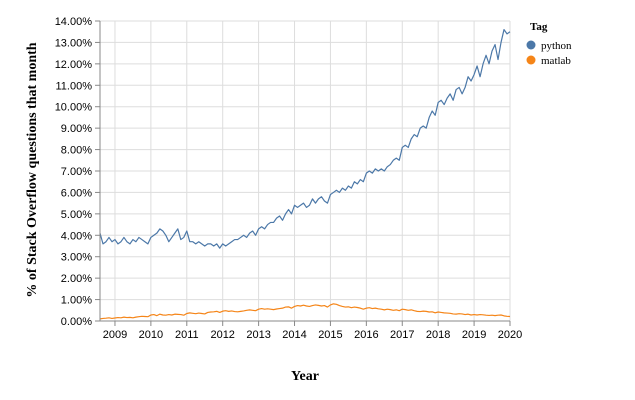 This screenshot has width=635, height=400. I want to click on legend-swatch-python, so click(531, 45).